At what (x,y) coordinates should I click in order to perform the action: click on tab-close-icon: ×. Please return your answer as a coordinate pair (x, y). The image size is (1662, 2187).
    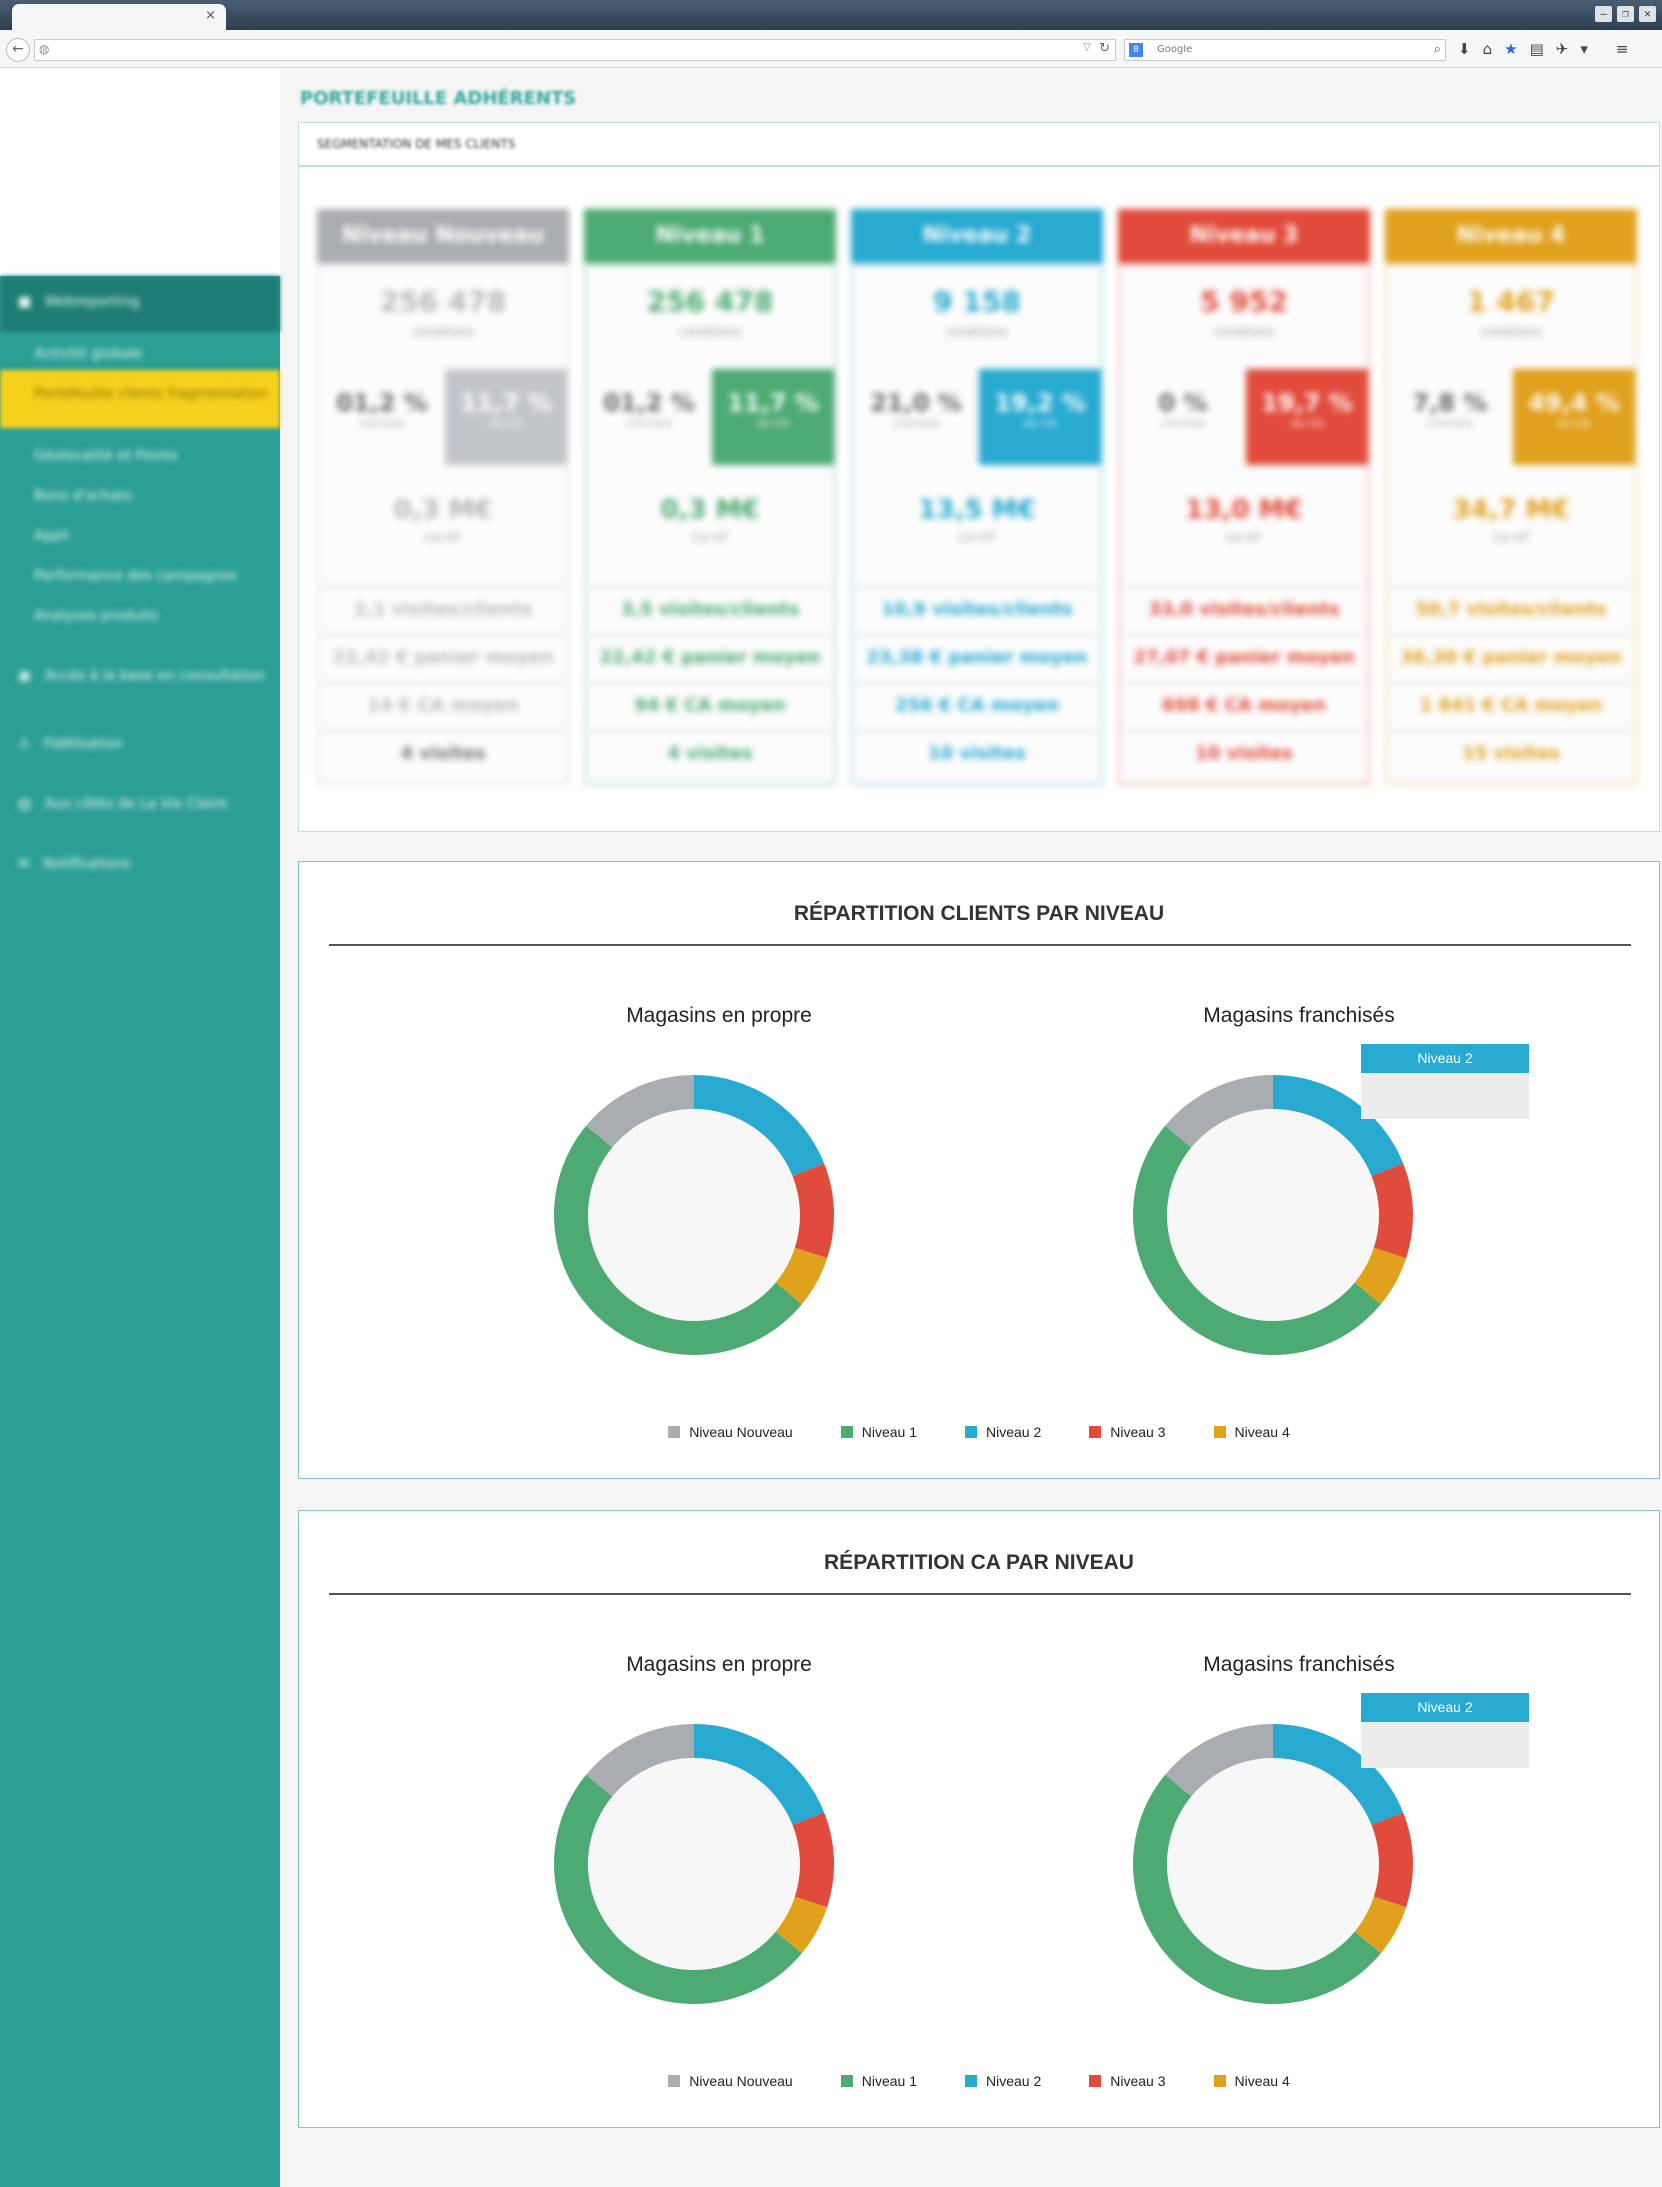
    Looking at the image, I should click on (210, 15).